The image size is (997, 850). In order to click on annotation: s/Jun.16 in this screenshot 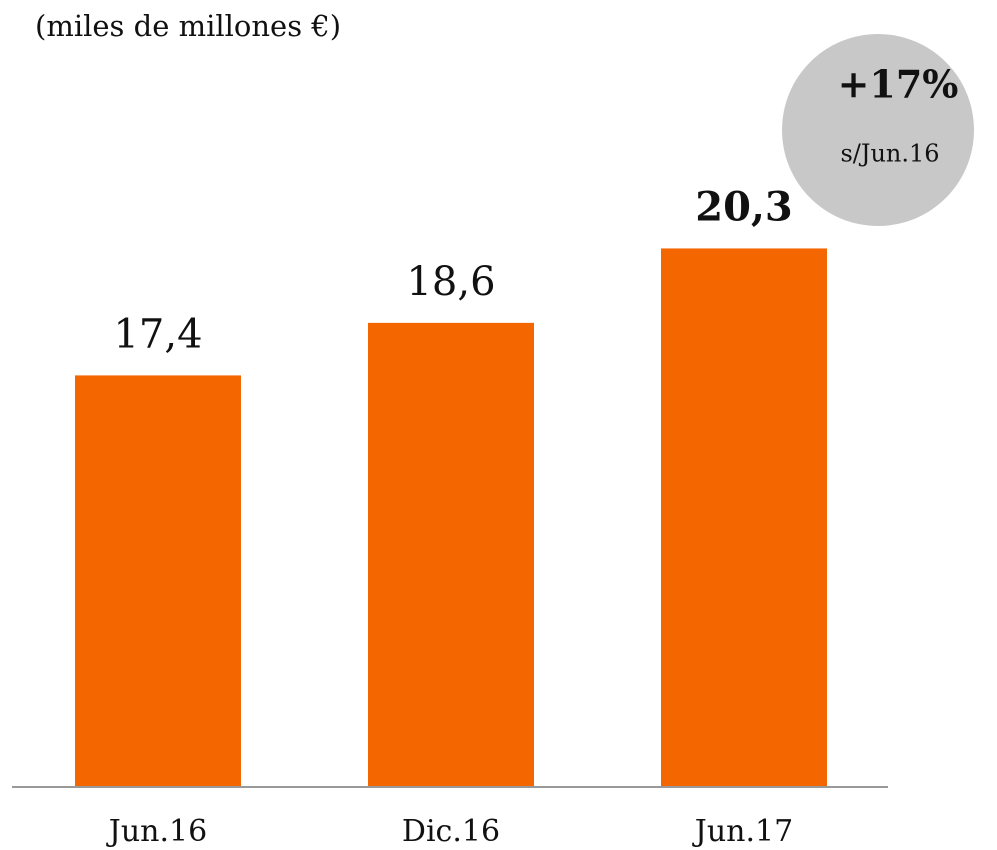, I will do `click(889, 154)`.